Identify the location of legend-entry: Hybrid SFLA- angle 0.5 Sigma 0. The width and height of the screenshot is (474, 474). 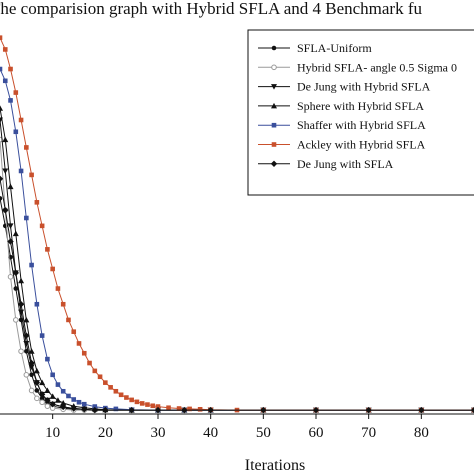
(357, 67).